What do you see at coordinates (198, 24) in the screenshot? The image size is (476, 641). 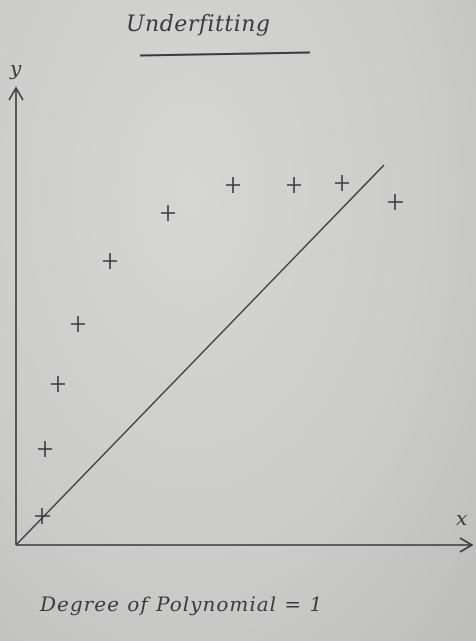 I see `diagram-title: Underfitting` at bounding box center [198, 24].